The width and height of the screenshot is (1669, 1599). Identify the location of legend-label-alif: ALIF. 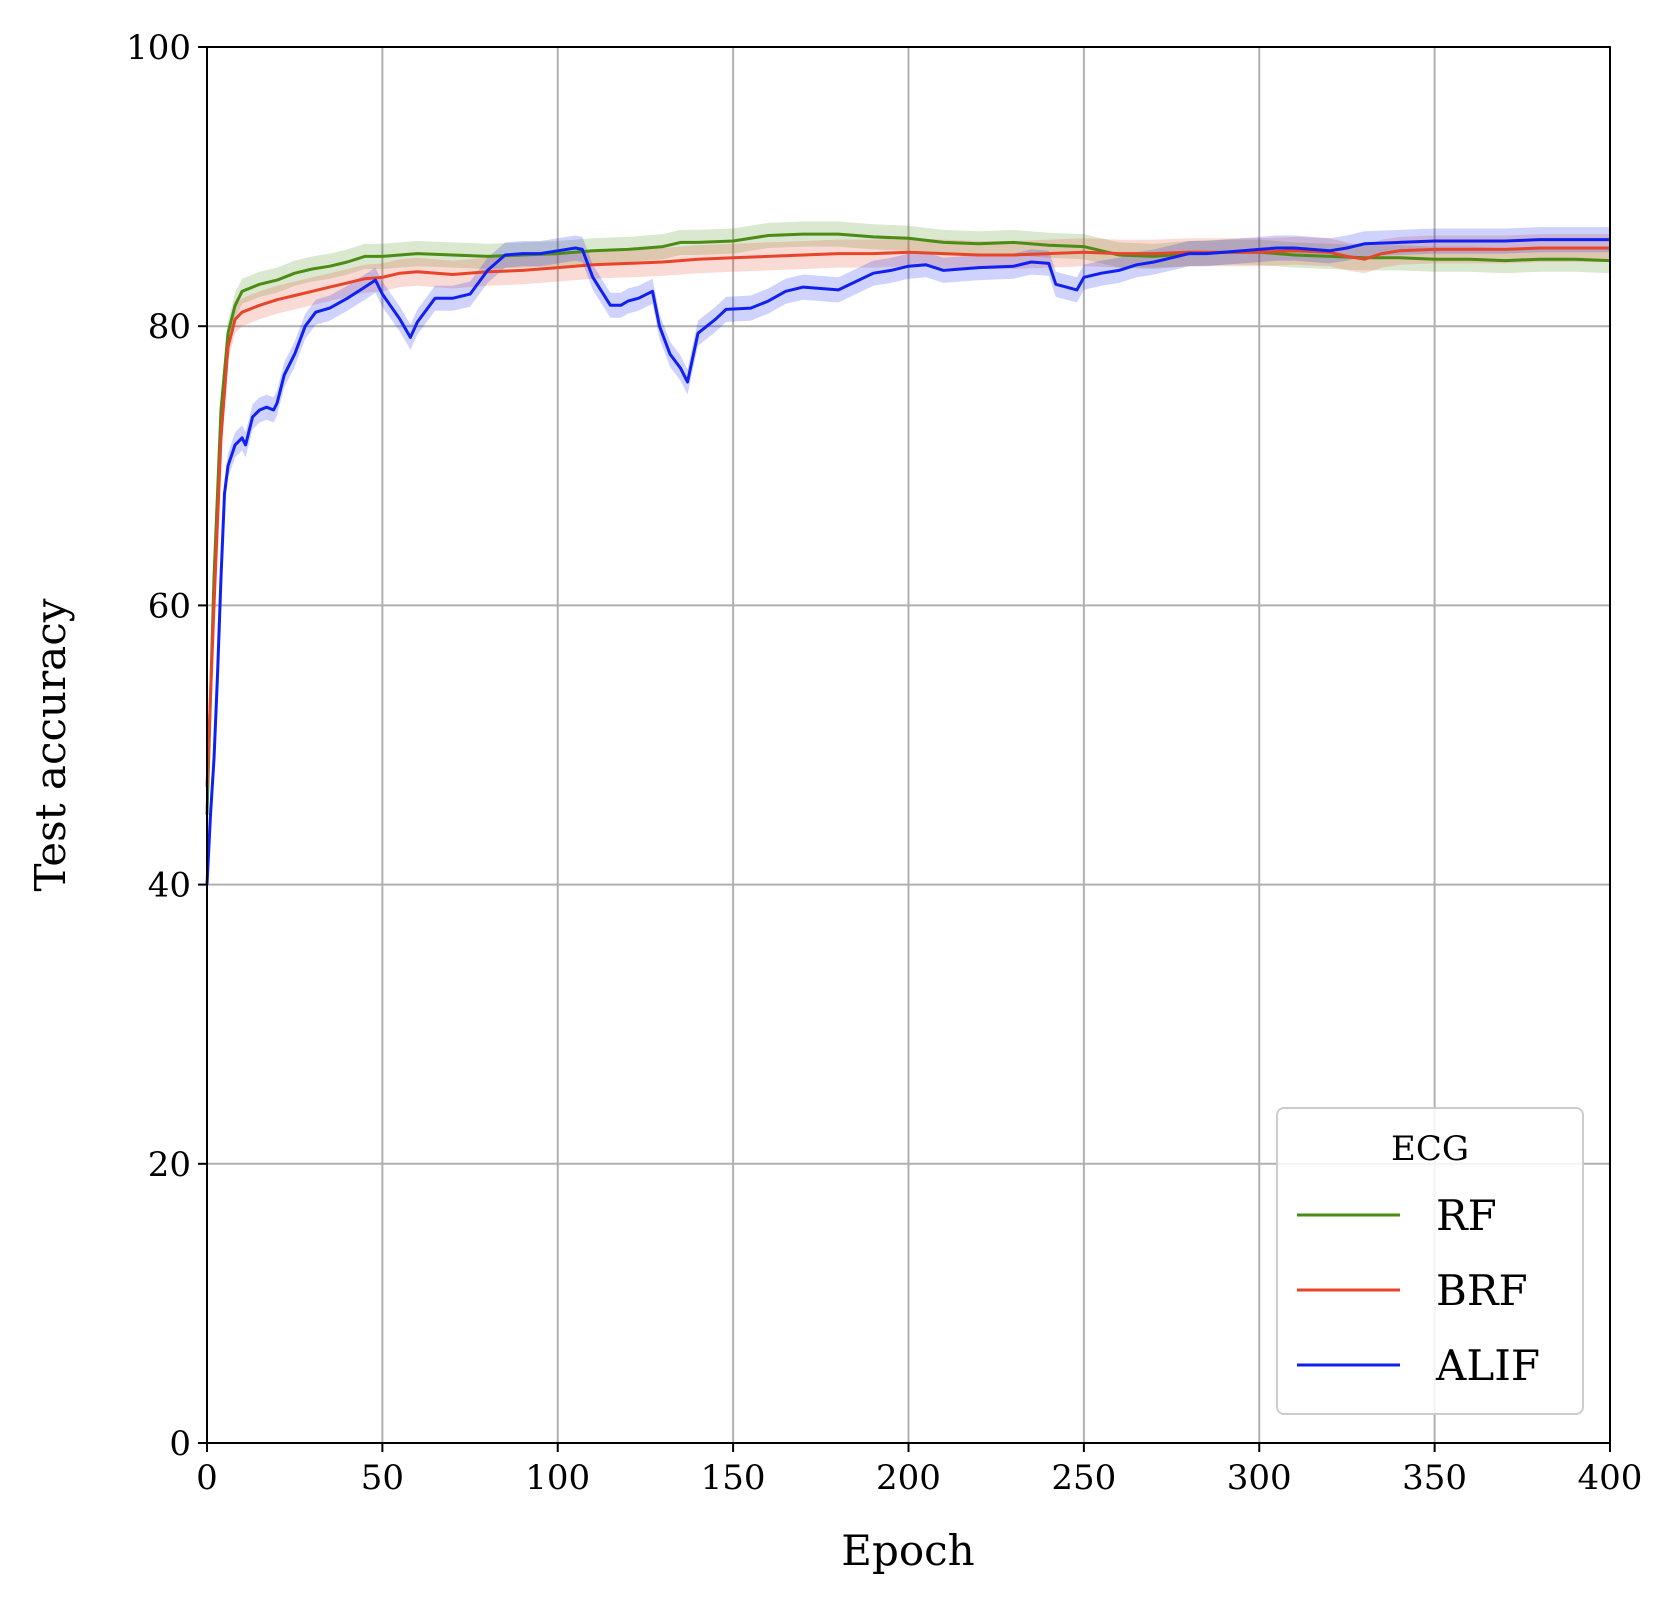
(1487, 1365).